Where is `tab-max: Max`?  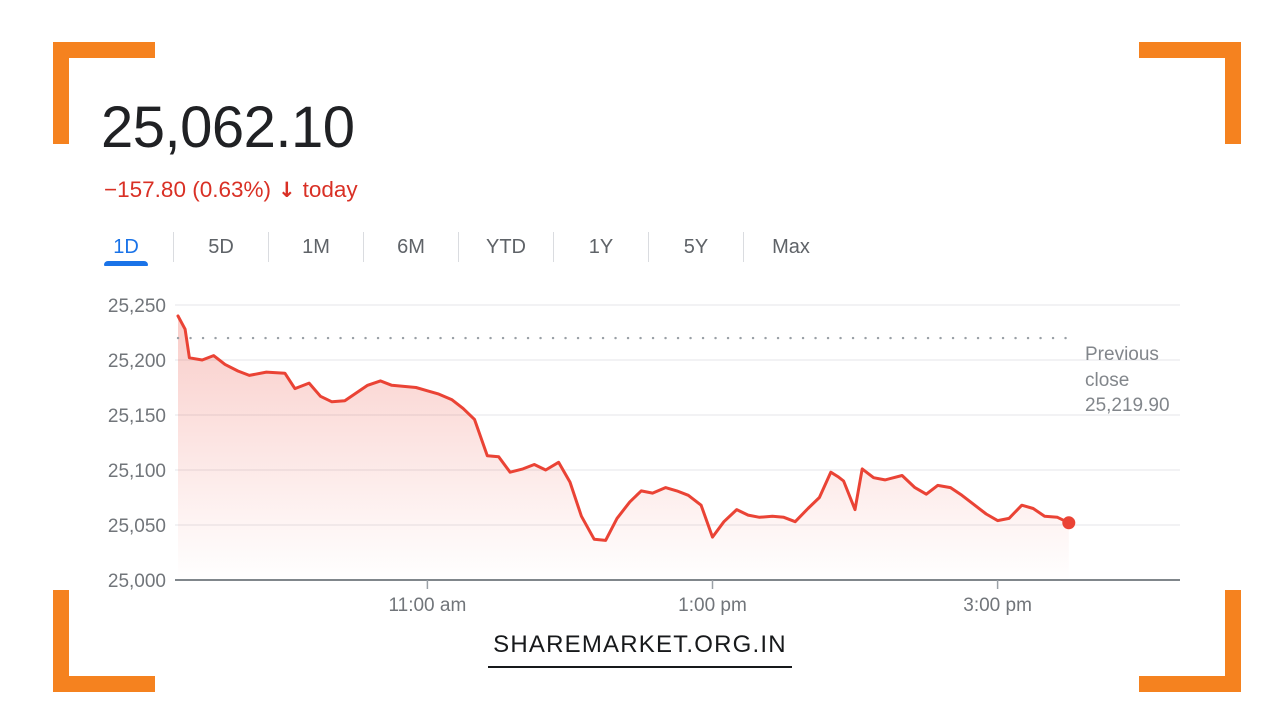
tab-max: Max is located at coordinates (791, 247).